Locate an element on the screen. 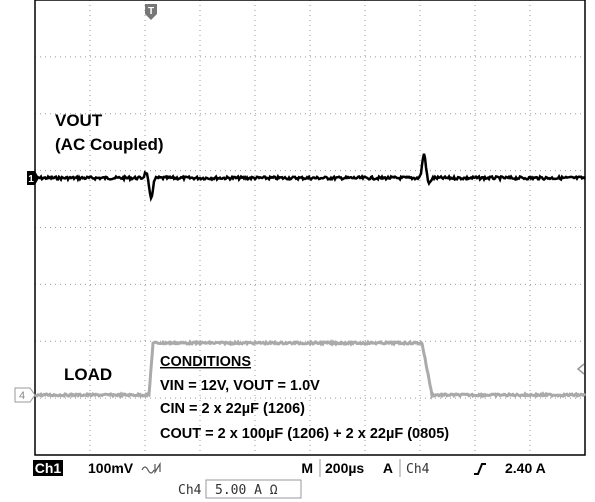 The image size is (595, 502). conditions-title: CONDITIONS is located at coordinates (205, 362).